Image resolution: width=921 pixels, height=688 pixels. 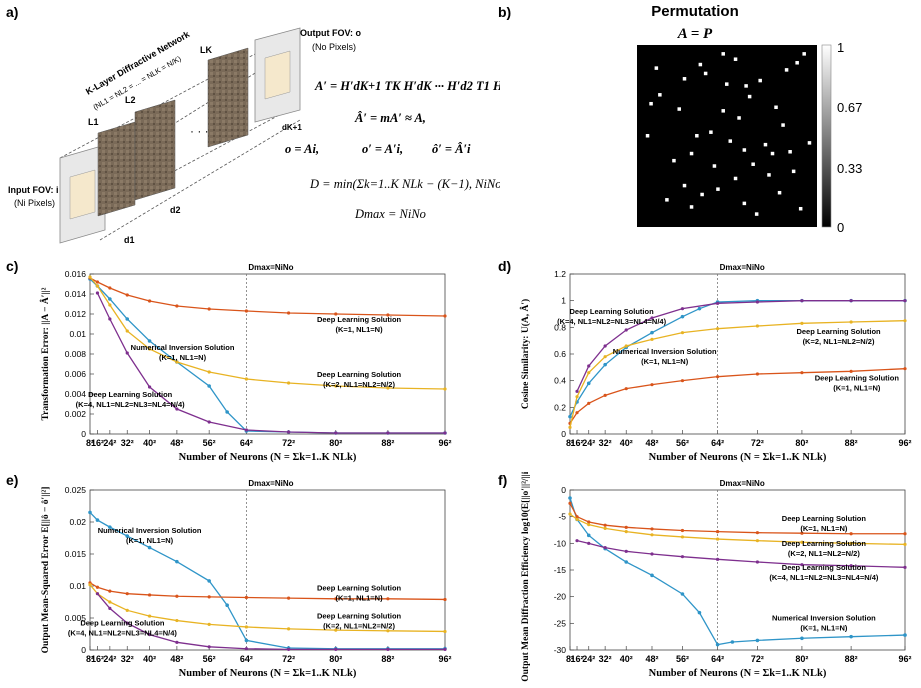 I want to click on x-tick-label: 48², so click(x=651, y=659).